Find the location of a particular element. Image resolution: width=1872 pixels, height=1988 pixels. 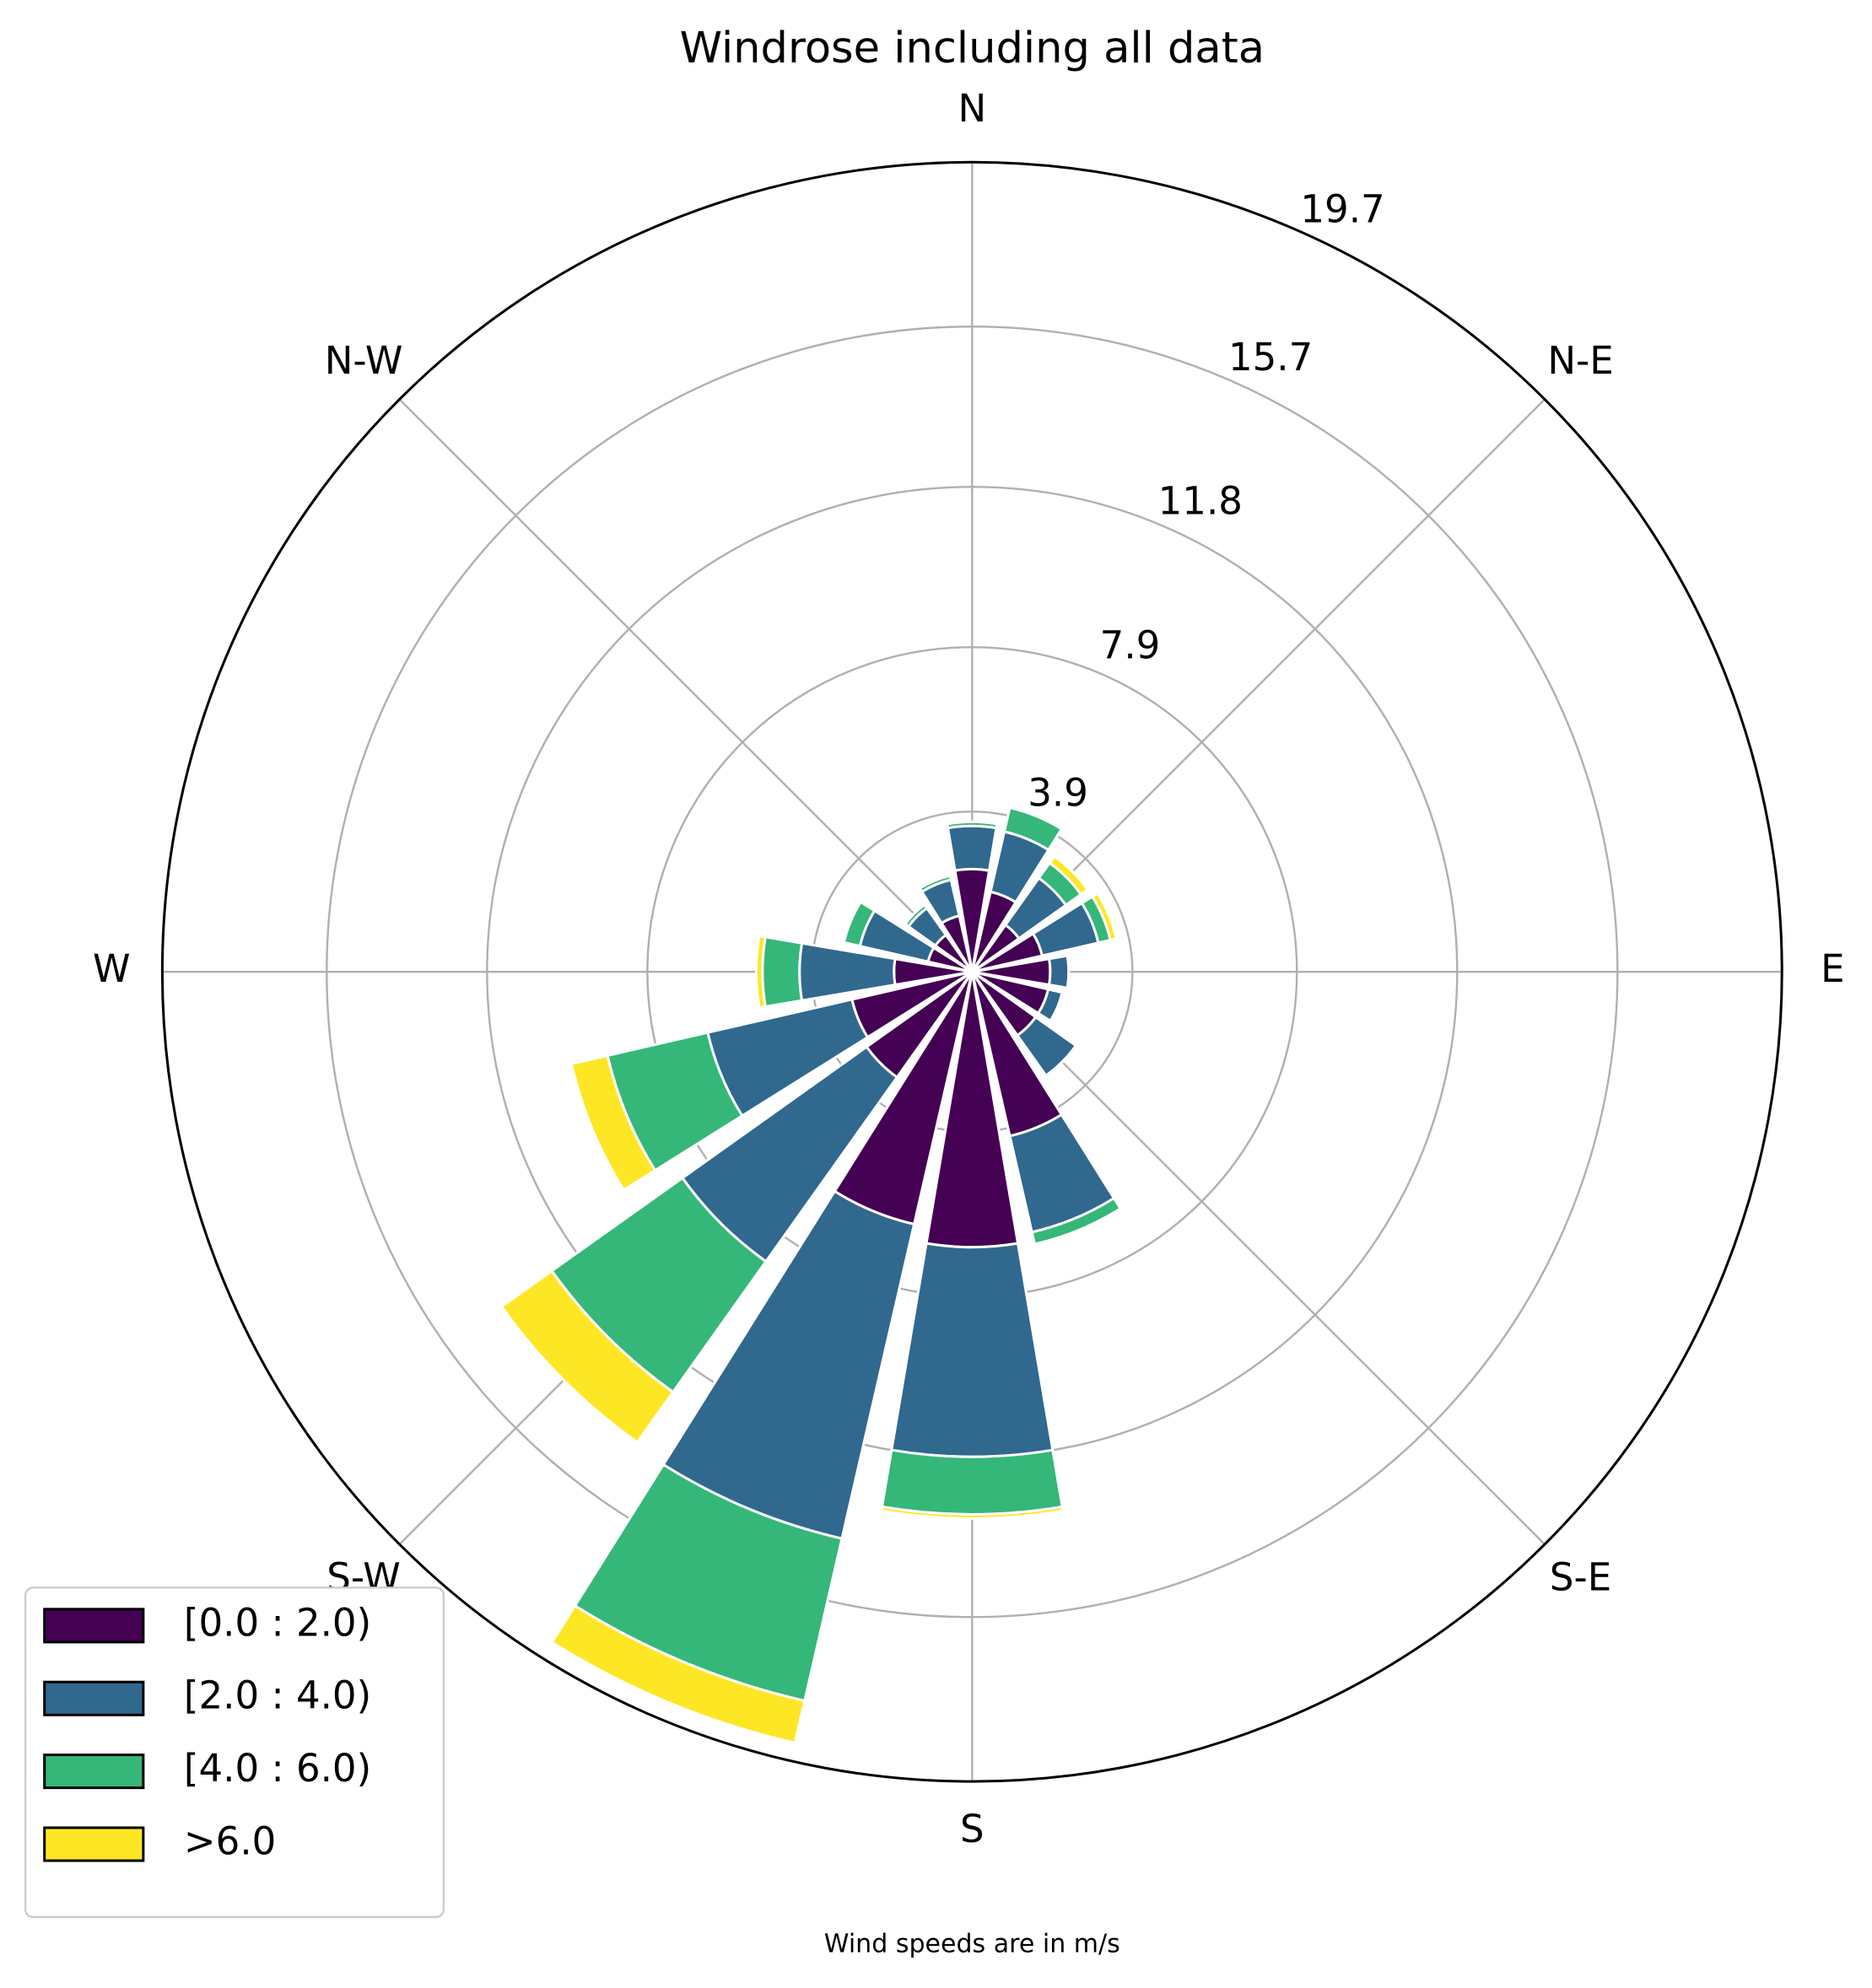

r-tick-label: 11.8 is located at coordinates (1200, 501).